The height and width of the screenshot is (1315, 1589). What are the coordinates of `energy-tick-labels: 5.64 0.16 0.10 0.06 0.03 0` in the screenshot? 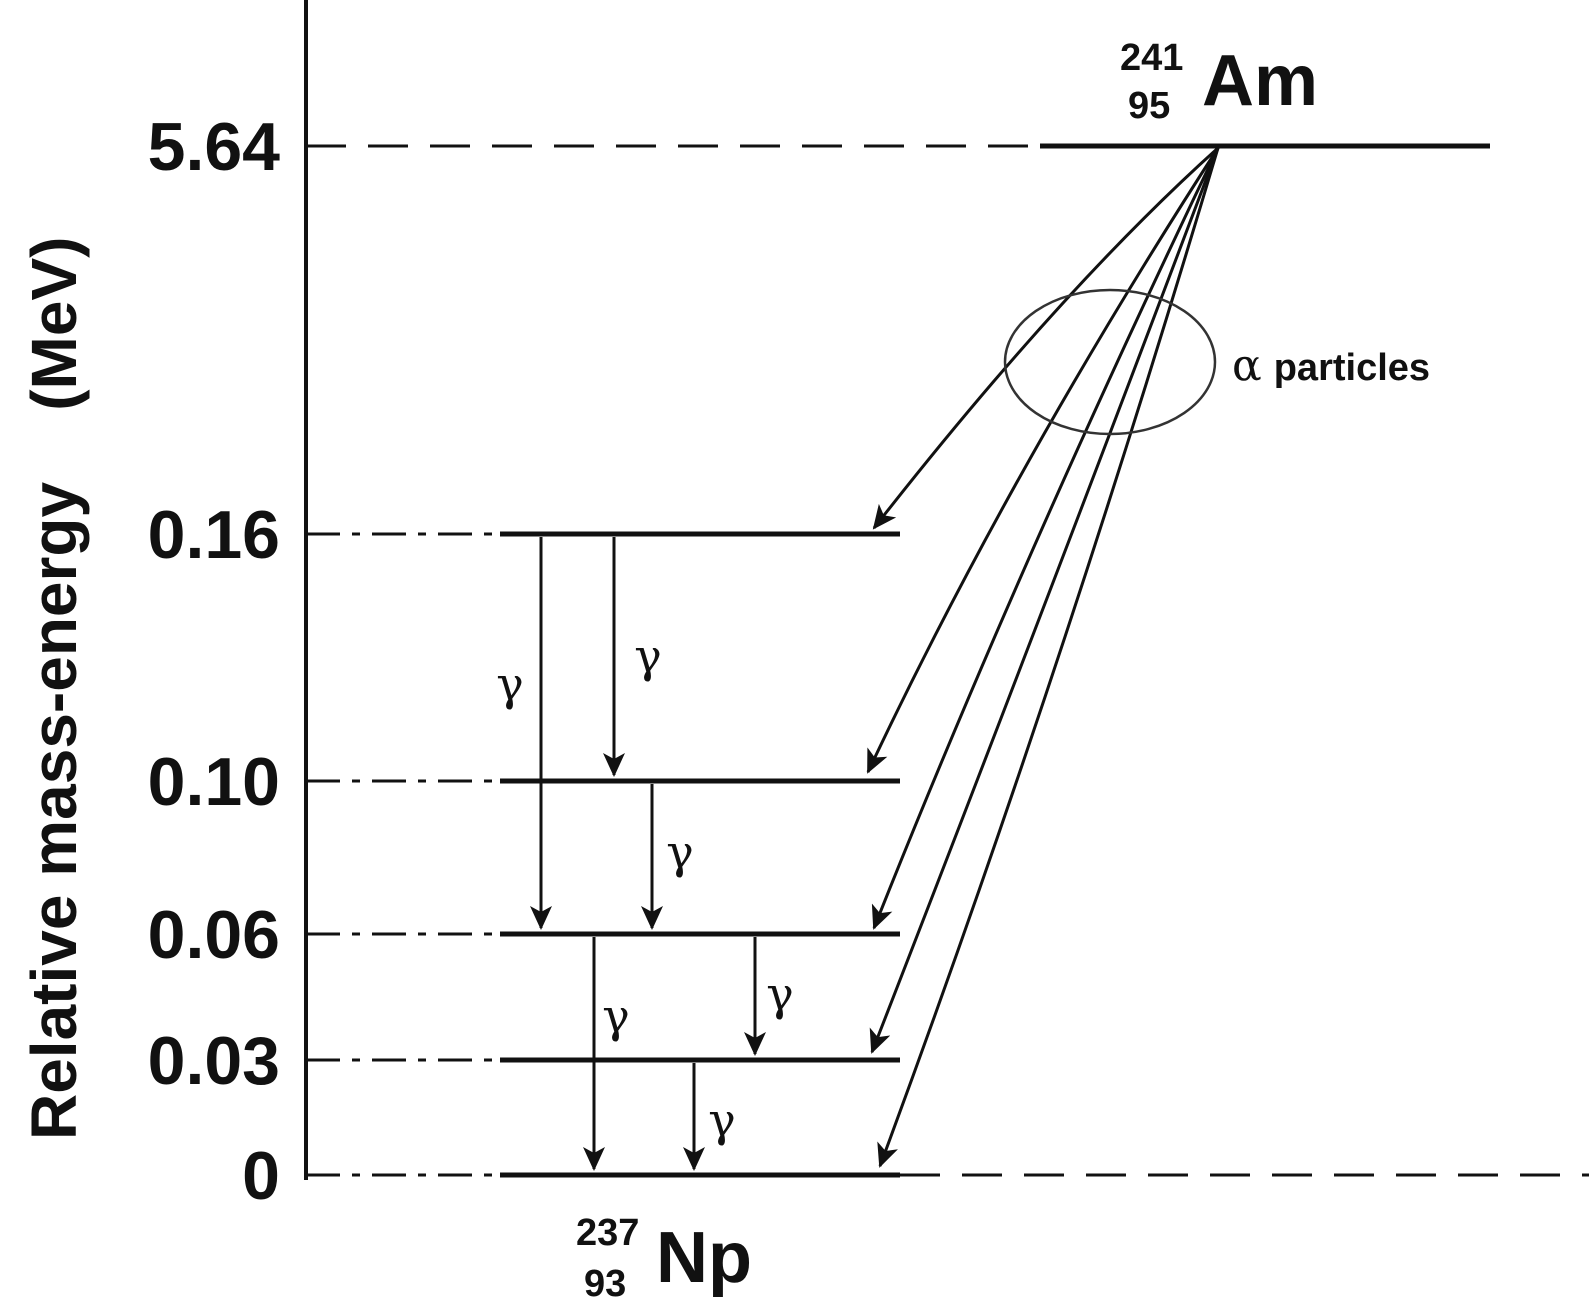 It's located at (214, 661).